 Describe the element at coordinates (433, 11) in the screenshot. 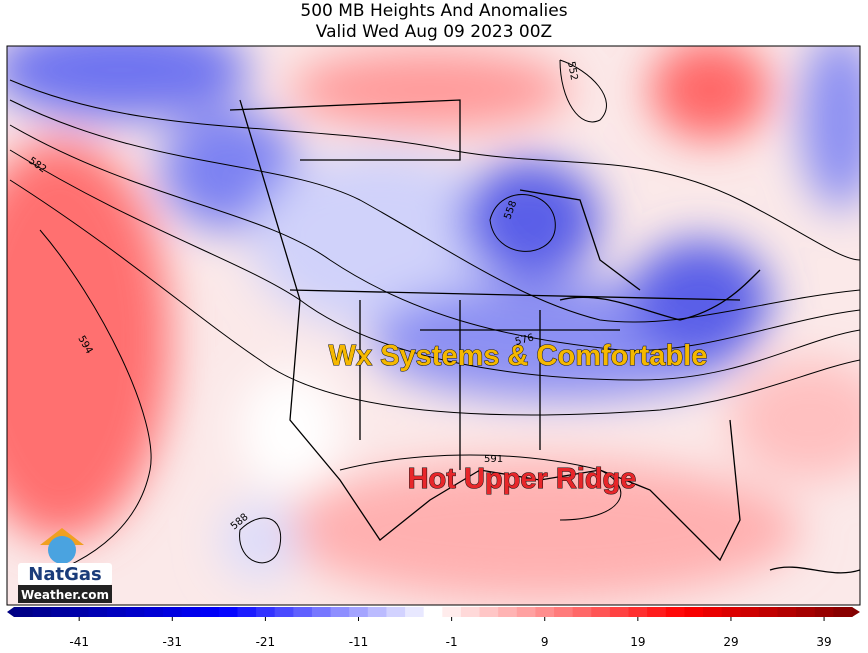

I see `title: 500 MB Heights And Anomalies` at that location.